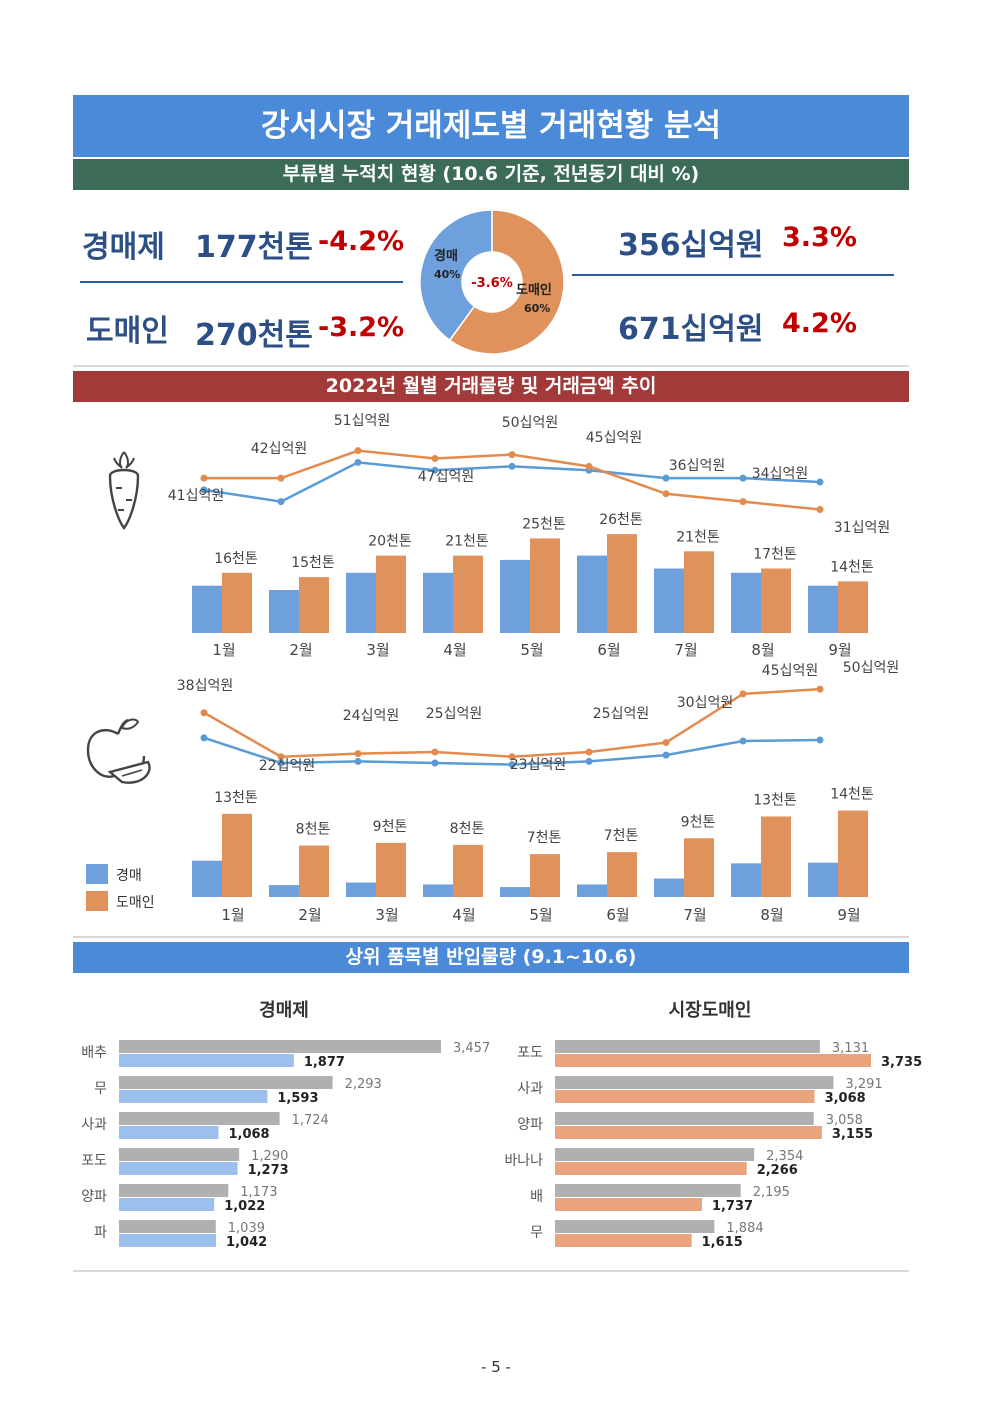 This screenshot has height=1403, width=992. I want to click on apple-icon, so click(118, 751).